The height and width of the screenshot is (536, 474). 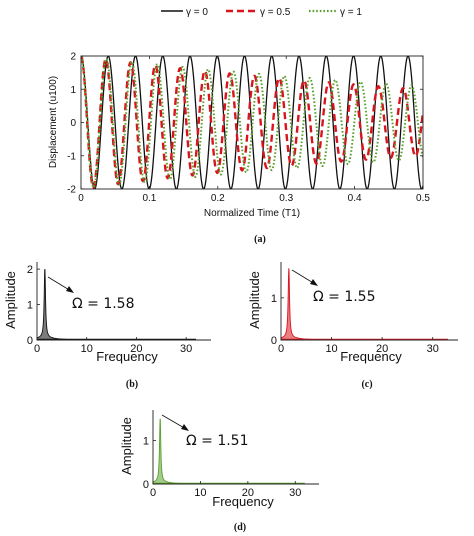 What do you see at coordinates (146, 441) in the screenshot?
I see `panel-d-ytick-label: 1` at bounding box center [146, 441].